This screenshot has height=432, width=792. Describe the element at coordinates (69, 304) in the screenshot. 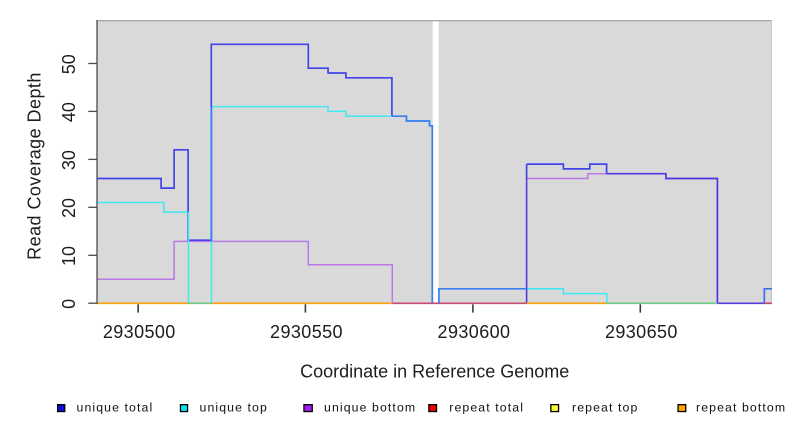

I see `svg-text: 0` at that location.